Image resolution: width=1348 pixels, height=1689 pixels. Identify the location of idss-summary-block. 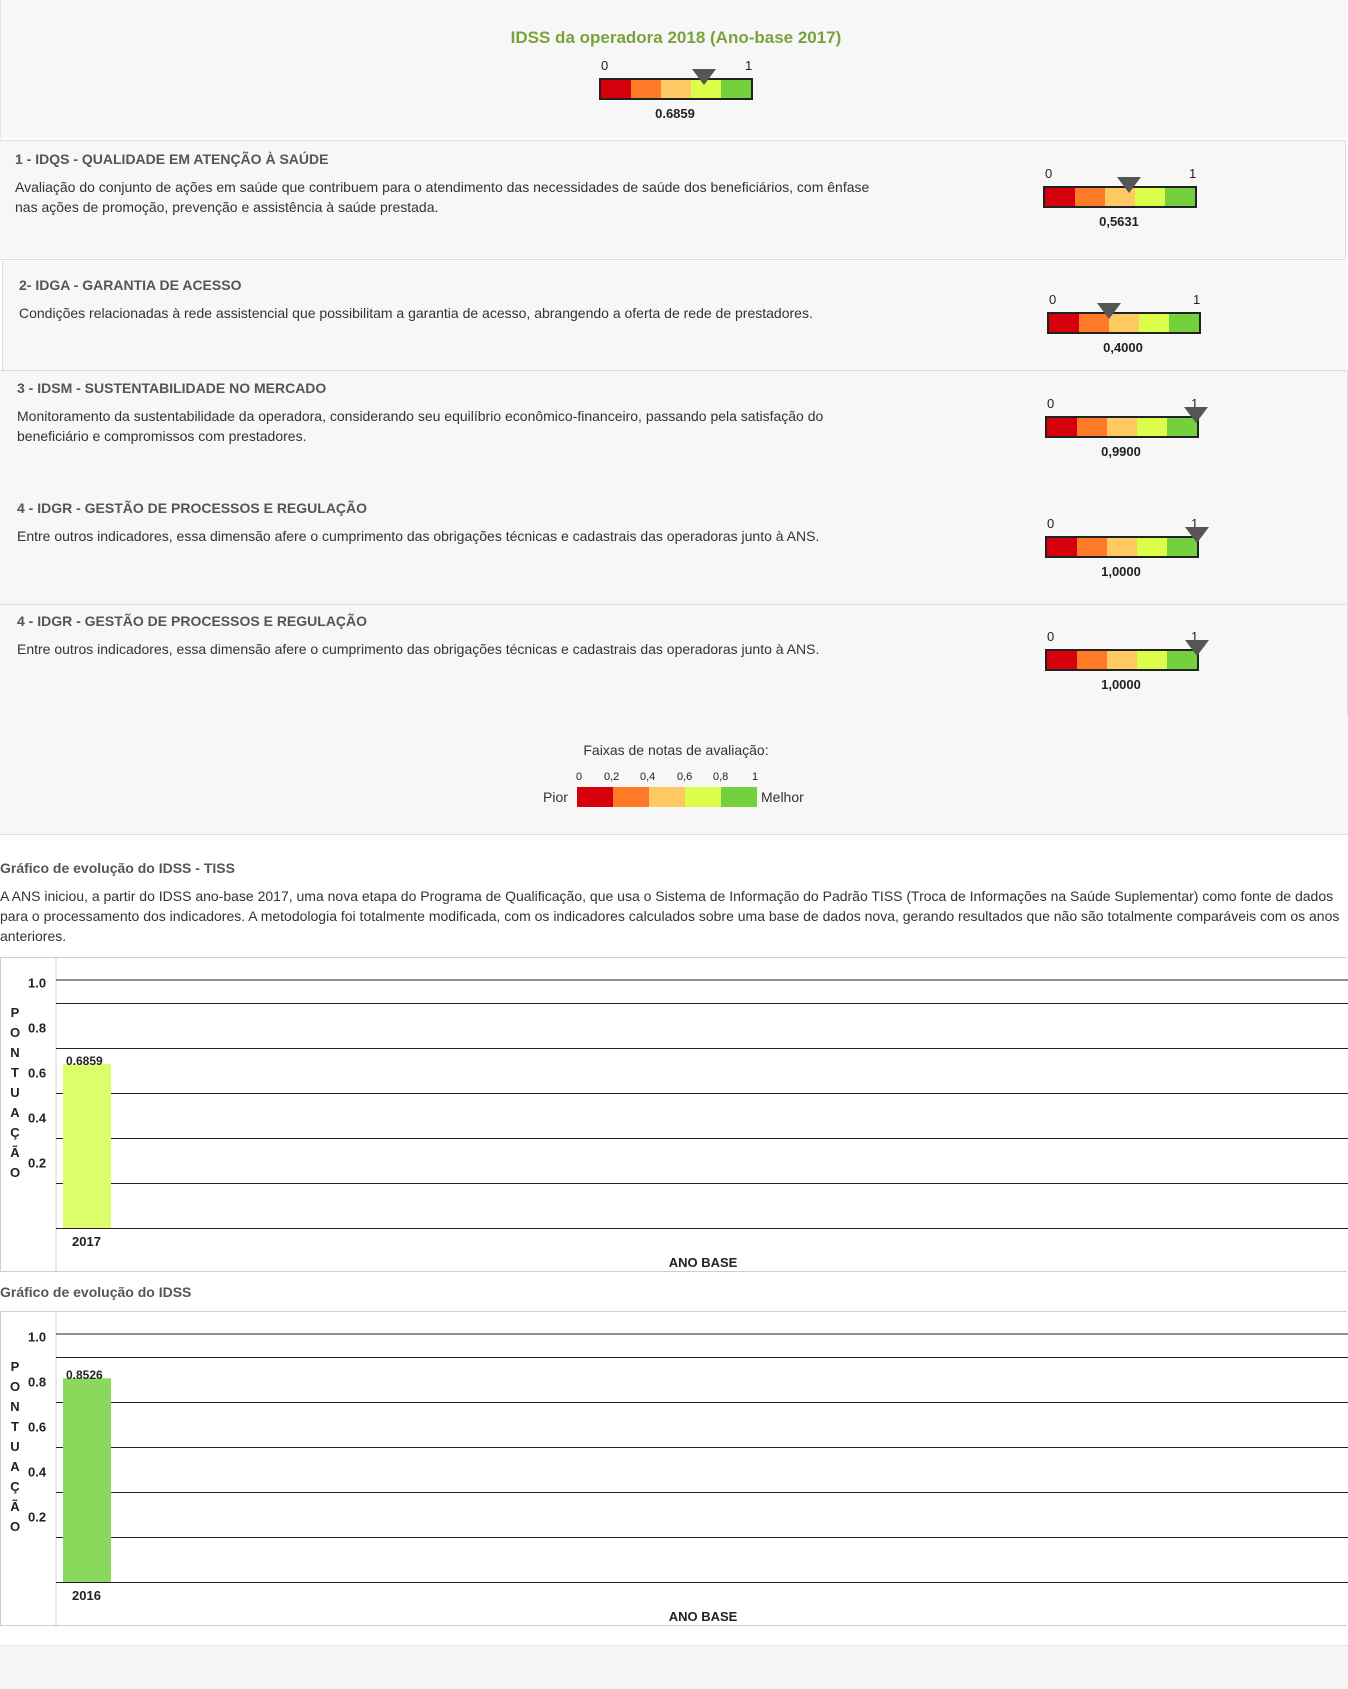
(673, 69).